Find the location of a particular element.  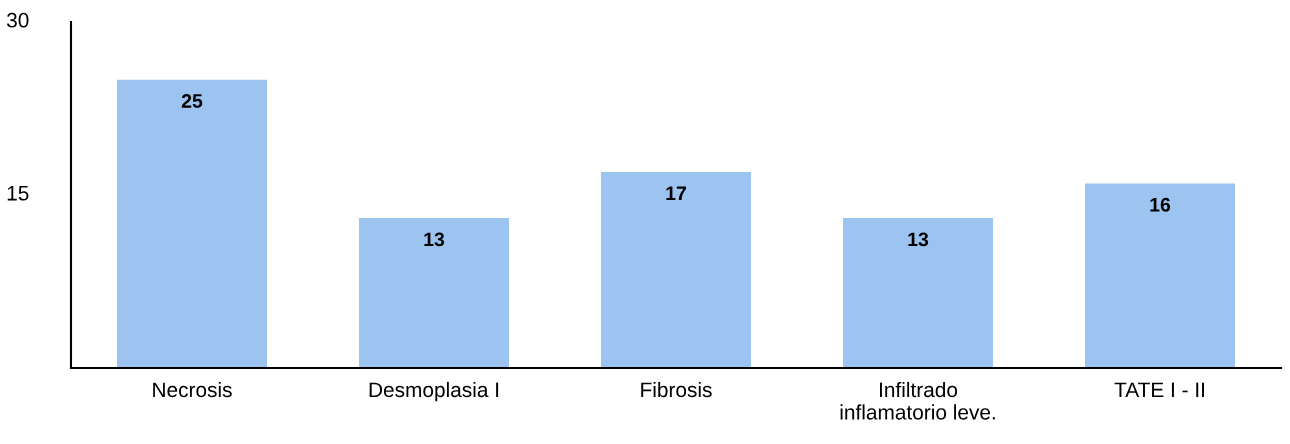

data-label: 17 is located at coordinates (676, 193).